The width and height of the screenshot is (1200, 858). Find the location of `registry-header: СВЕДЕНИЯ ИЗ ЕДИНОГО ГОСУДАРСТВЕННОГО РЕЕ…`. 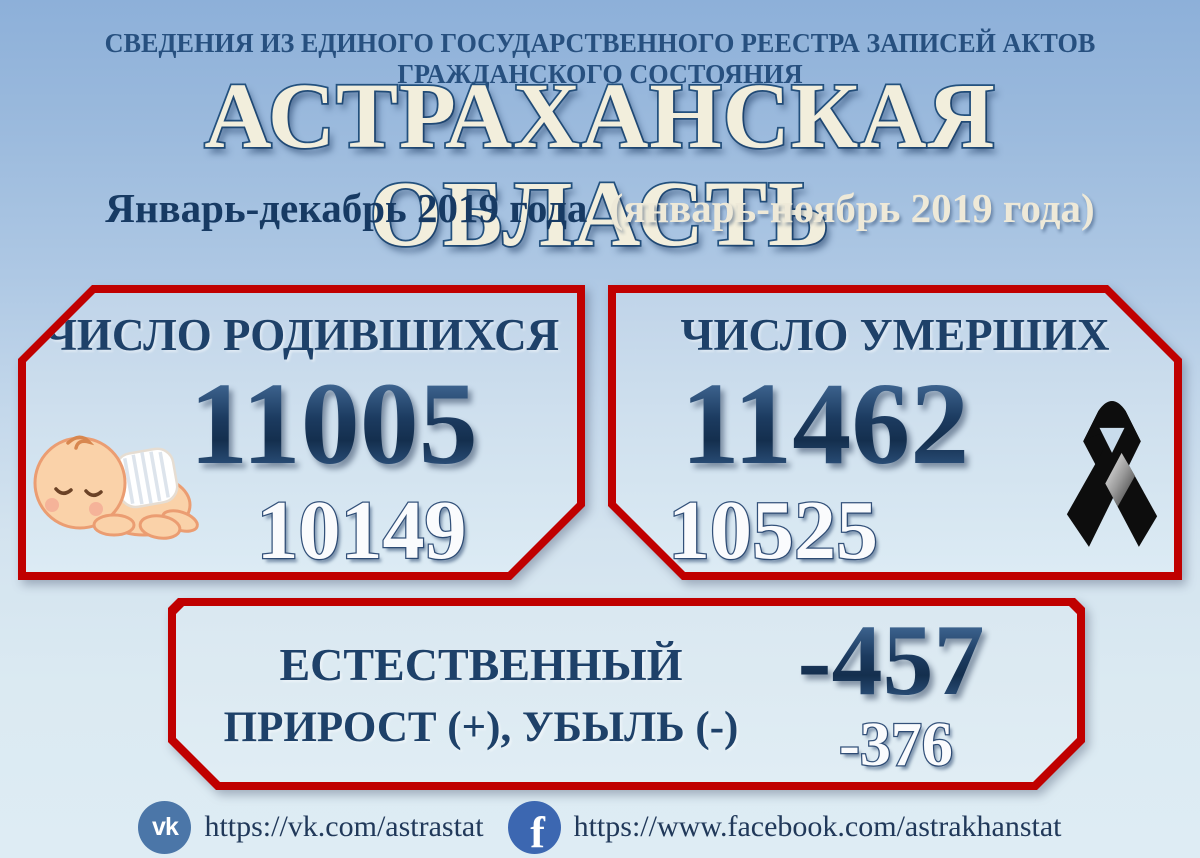

registry-header: СВЕДЕНИЯ ИЗ ЕДИНОГО ГОСУДАРСТВЕННОГО РЕЕ… is located at coordinates (600, 58).